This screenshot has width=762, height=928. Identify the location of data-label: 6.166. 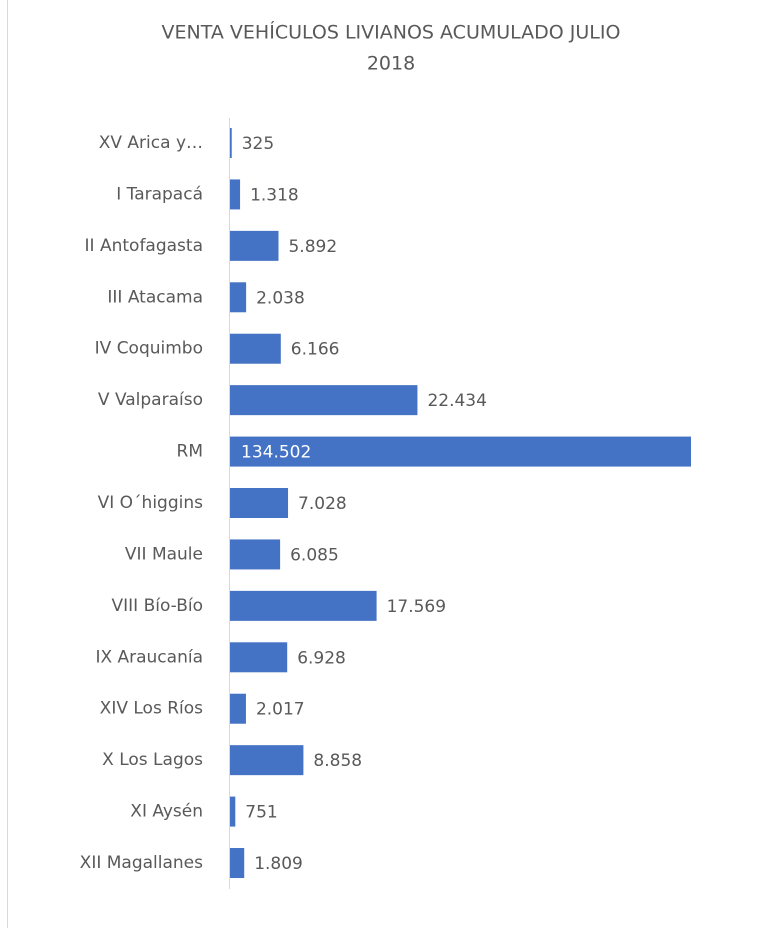
(315, 350).